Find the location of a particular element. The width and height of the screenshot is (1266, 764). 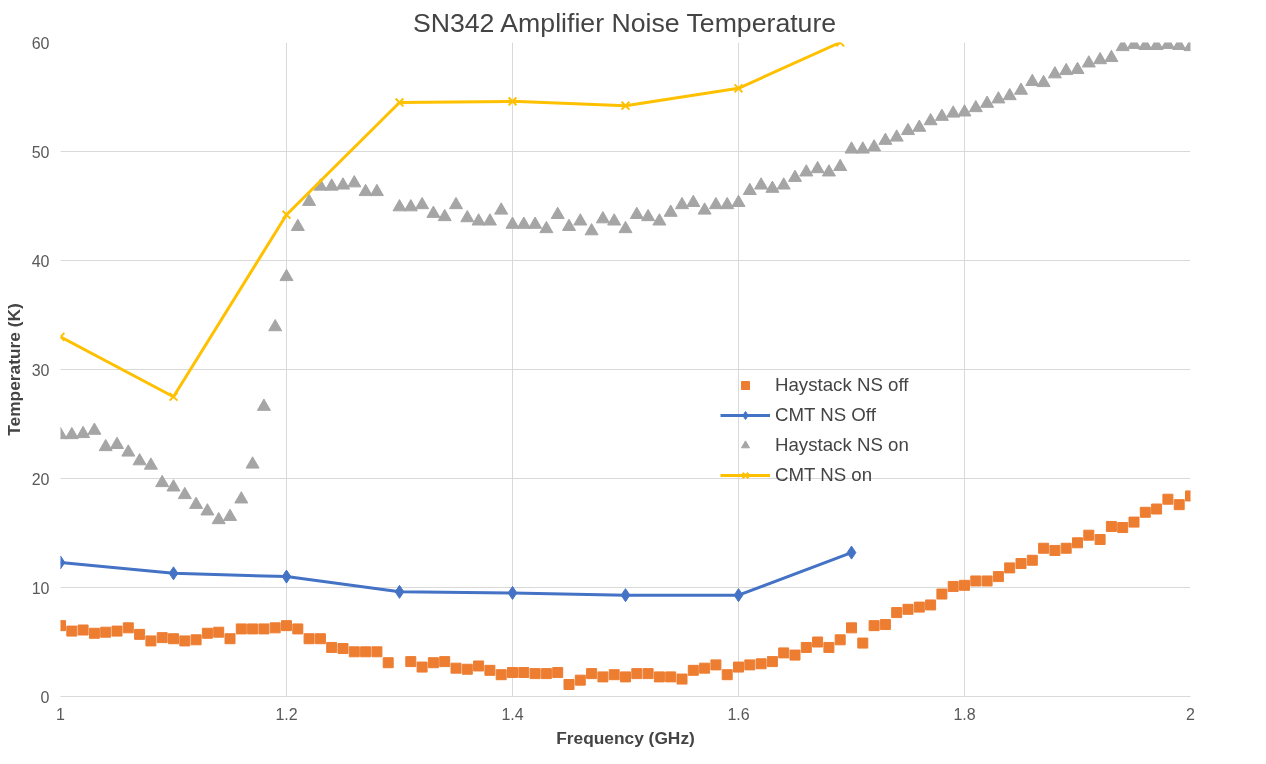

x-tick-label: 1.8 is located at coordinates (964, 714).